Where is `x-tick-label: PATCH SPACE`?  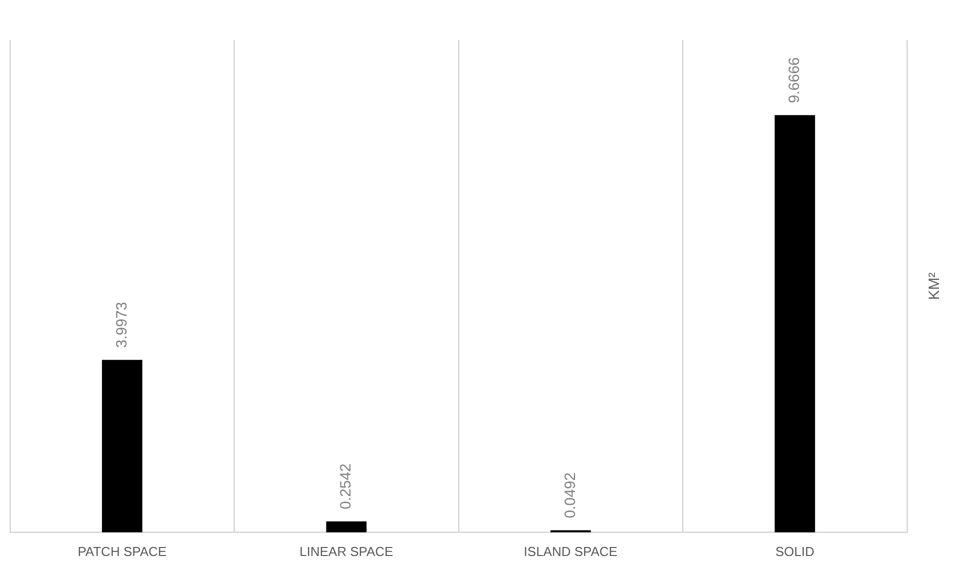
x-tick-label: PATCH SPACE is located at coordinates (122, 551).